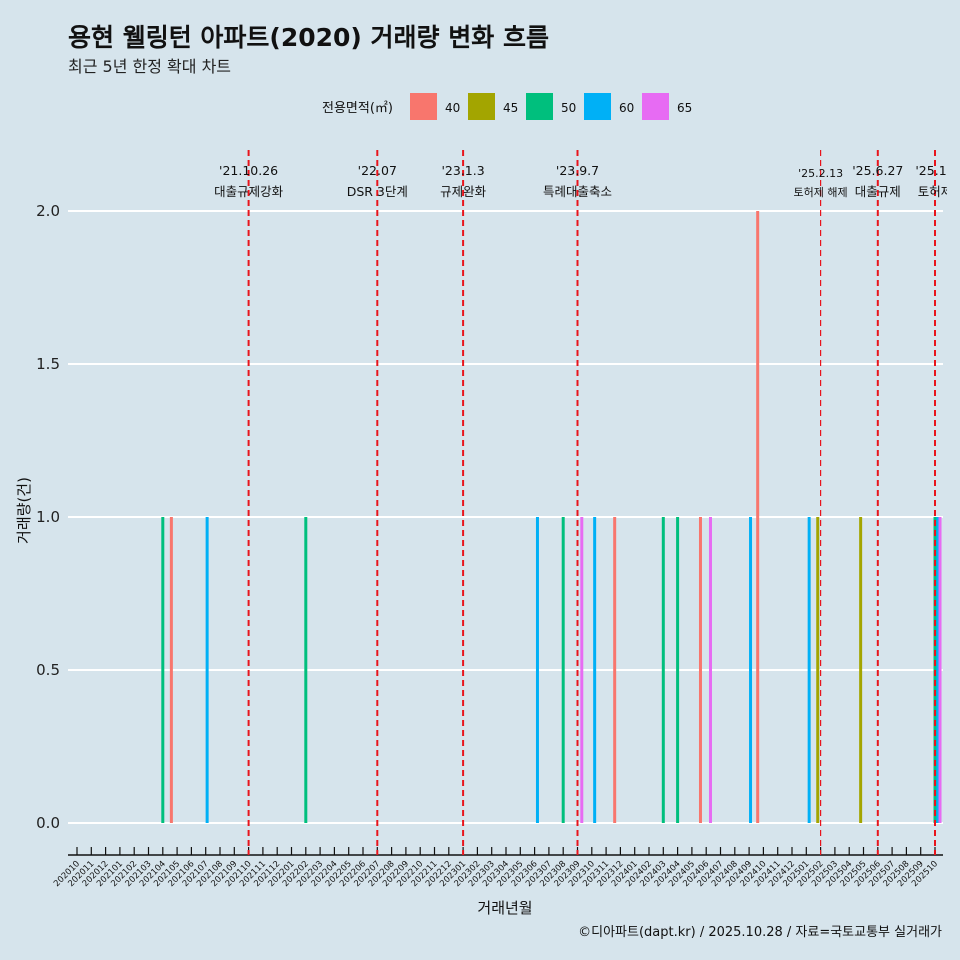 The image size is (960, 960). What do you see at coordinates (248, 170) in the screenshot?
I see `event-date: '21.10.26` at bounding box center [248, 170].